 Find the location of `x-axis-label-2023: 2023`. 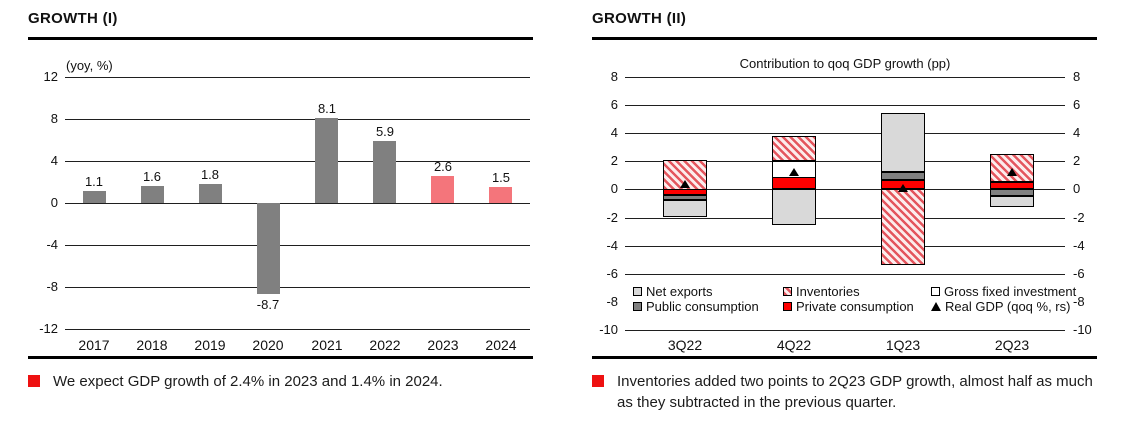

x-axis-label-2023: 2023 is located at coordinates (443, 345).